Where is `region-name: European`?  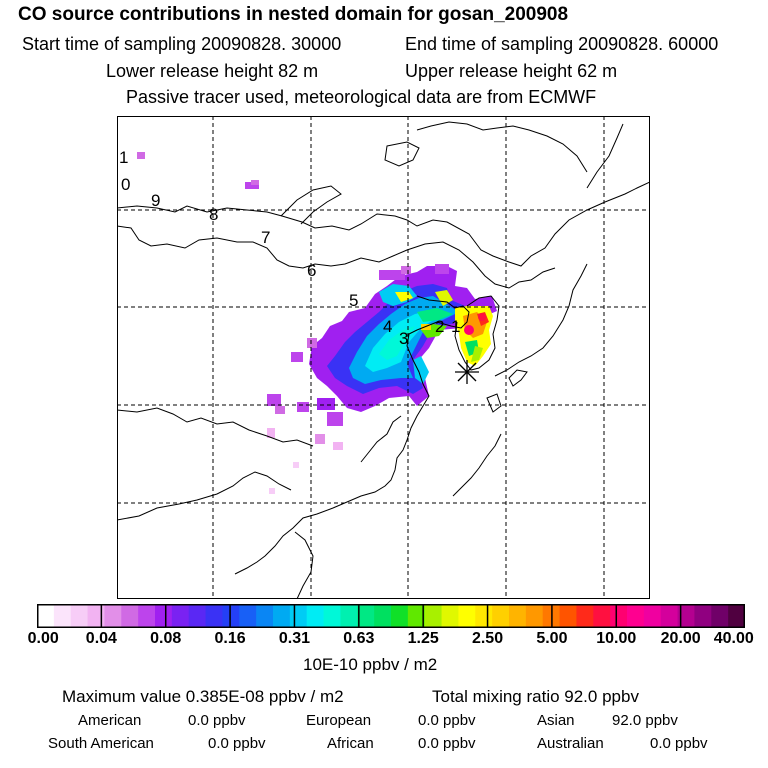 region-name: European is located at coordinates (339, 720).